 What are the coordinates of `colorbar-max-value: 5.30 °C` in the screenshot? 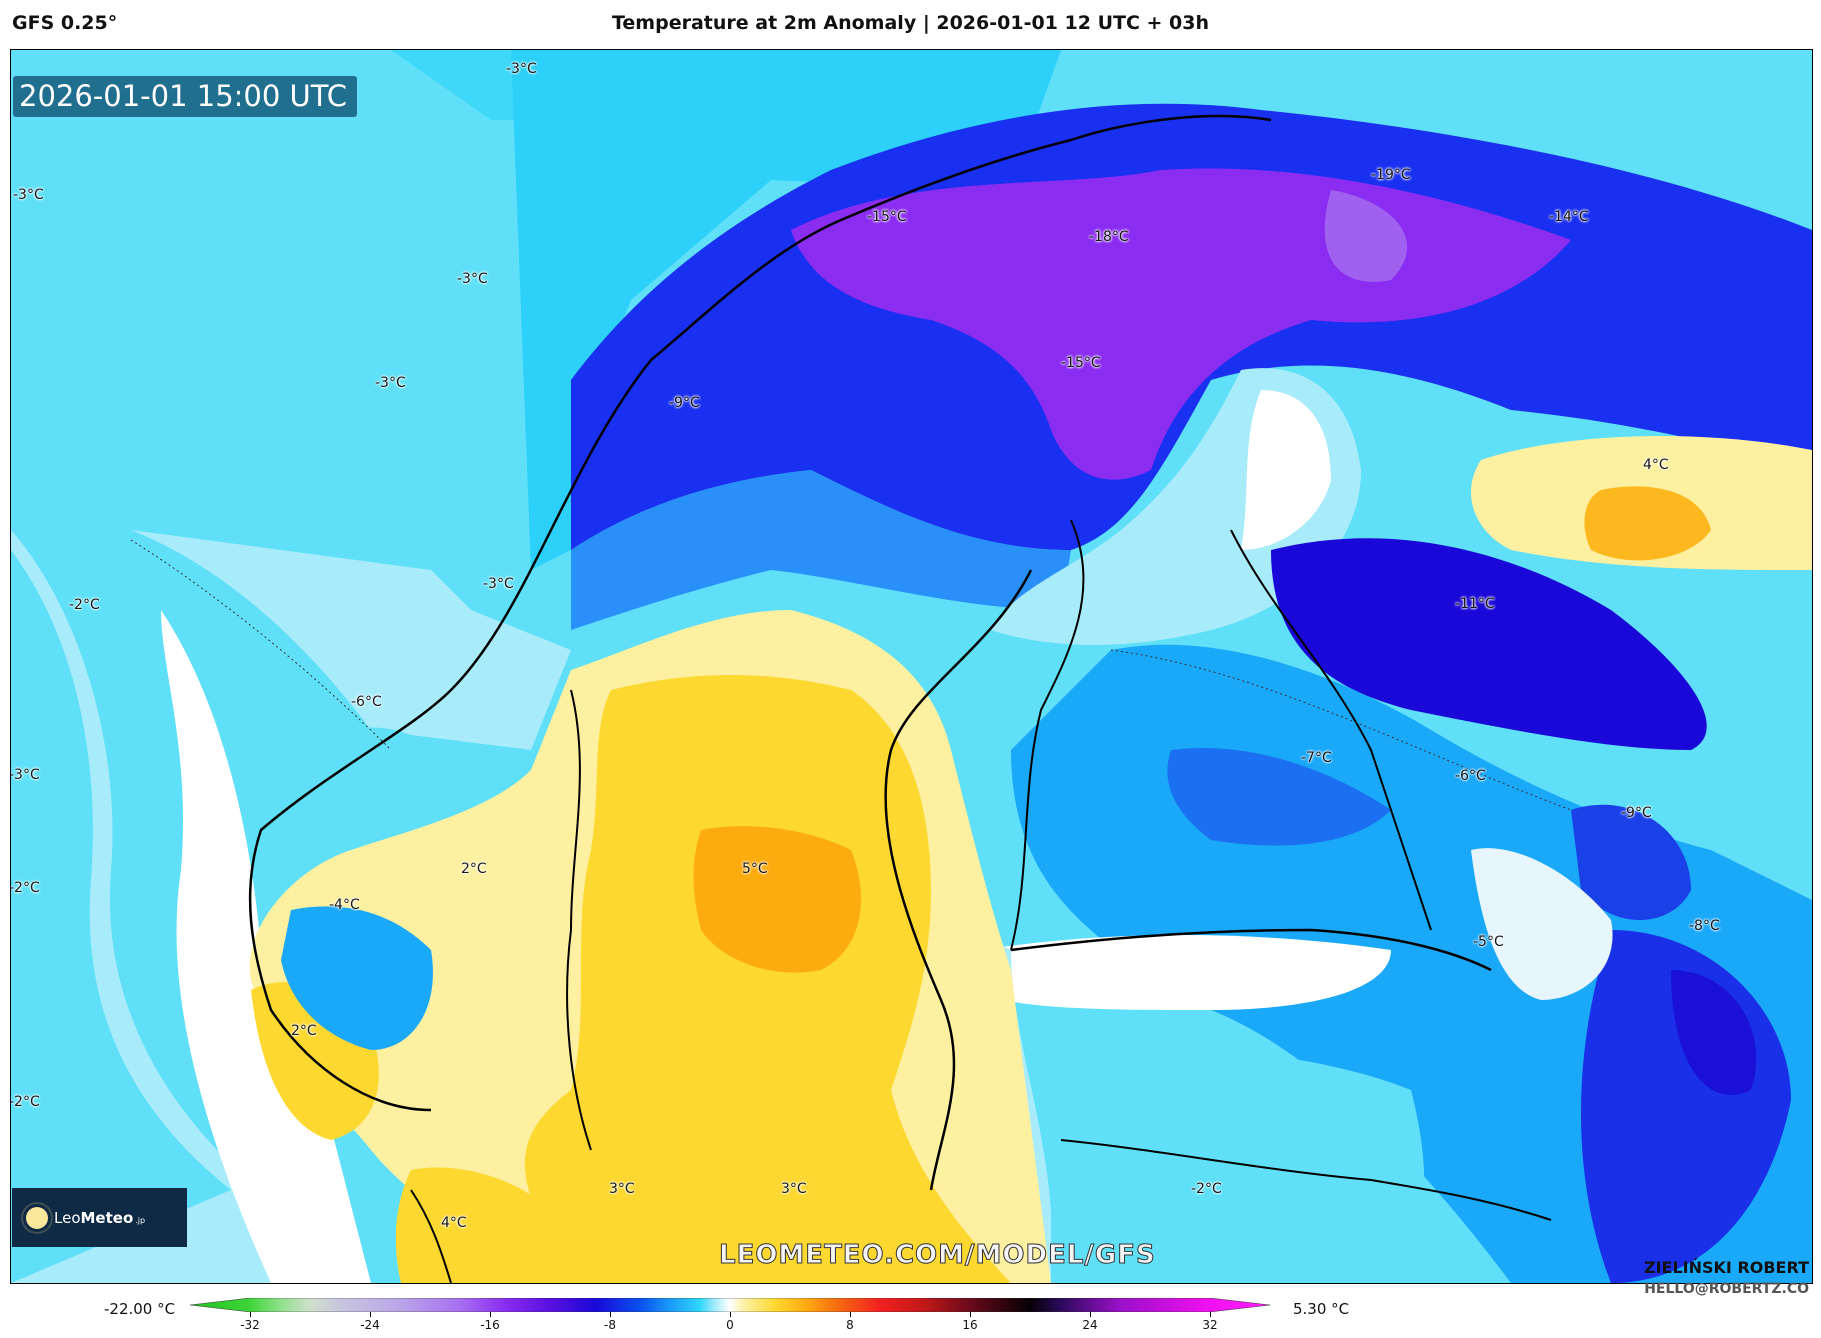 It's located at (1321, 1309).